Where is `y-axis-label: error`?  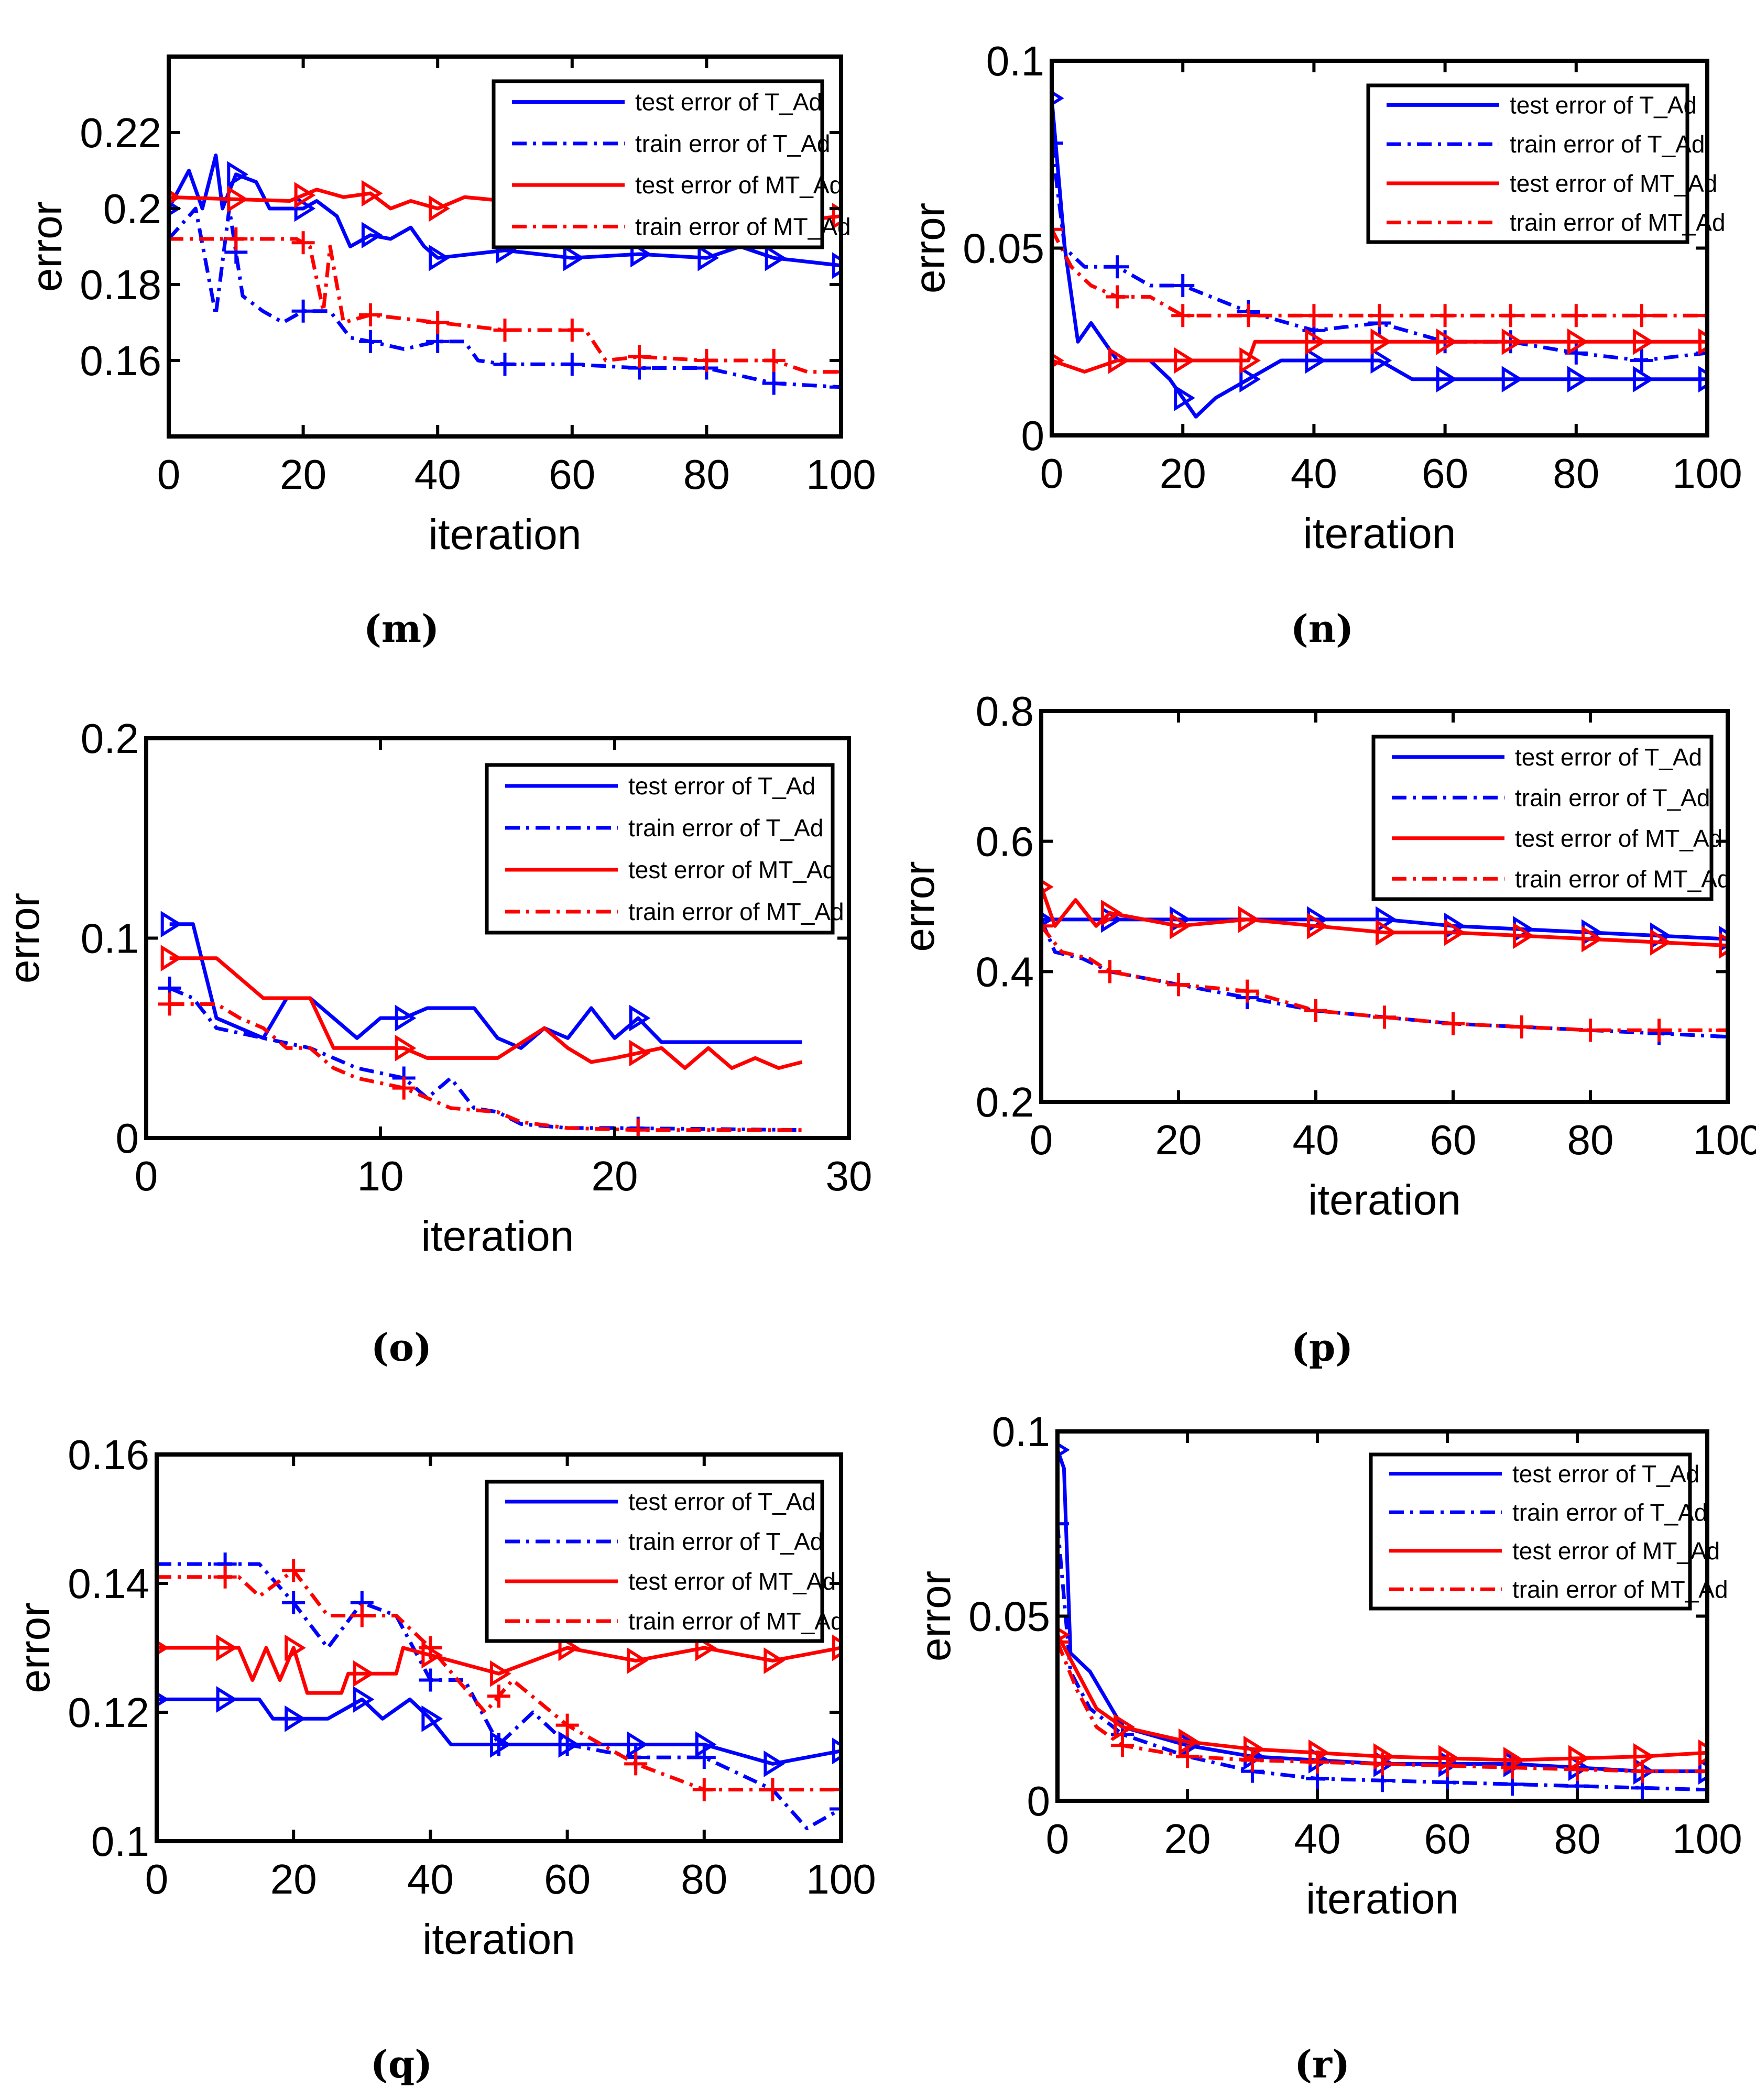 y-axis-label: error is located at coordinates (935, 1616).